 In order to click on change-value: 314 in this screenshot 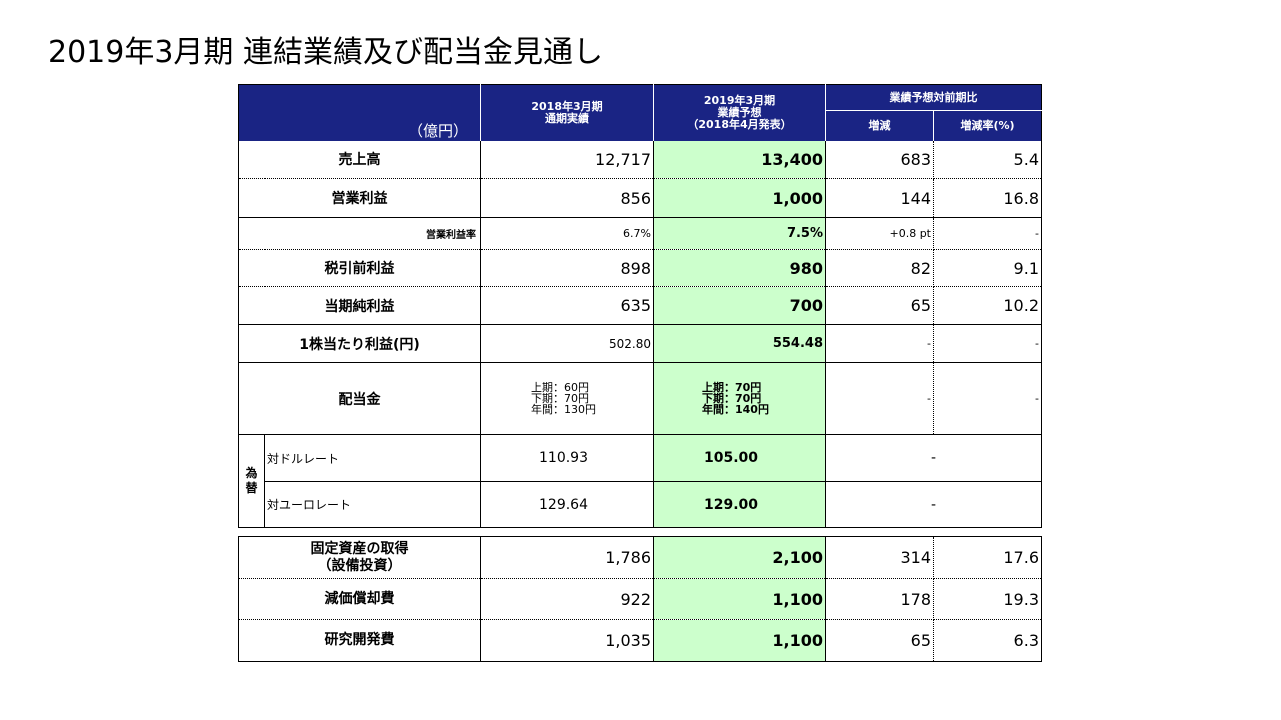, I will do `click(879, 557)`.